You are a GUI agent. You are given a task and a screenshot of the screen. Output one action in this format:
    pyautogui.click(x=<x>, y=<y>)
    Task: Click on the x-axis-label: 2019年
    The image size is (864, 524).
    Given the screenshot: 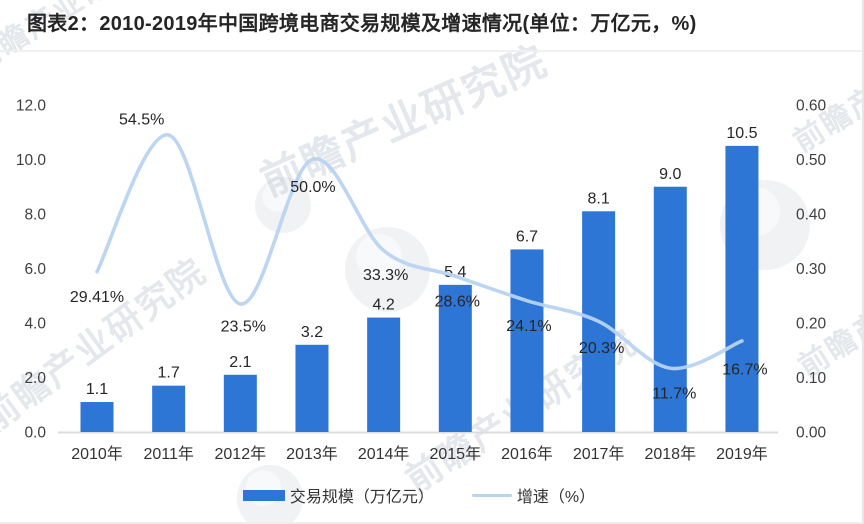 What is the action you would take?
    pyautogui.click(x=742, y=454)
    